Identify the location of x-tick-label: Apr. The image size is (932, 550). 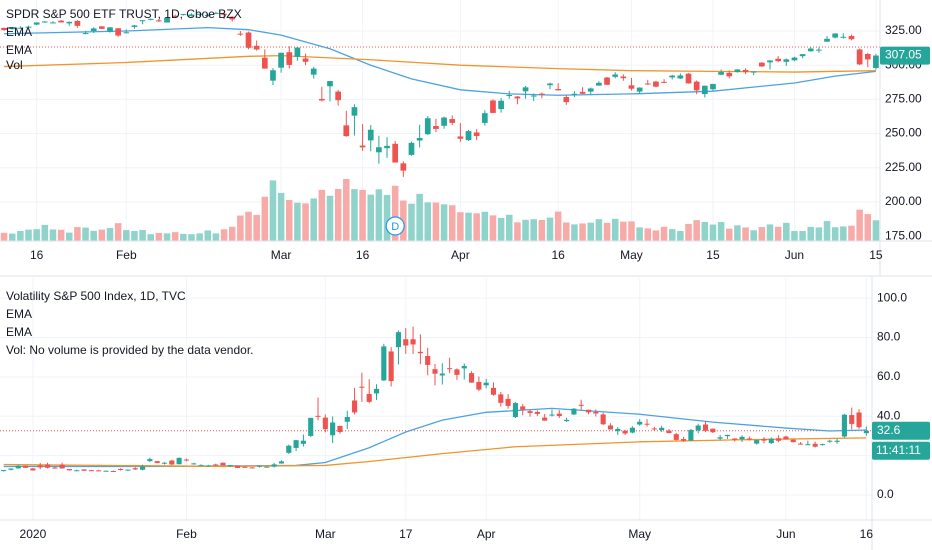
(460, 255).